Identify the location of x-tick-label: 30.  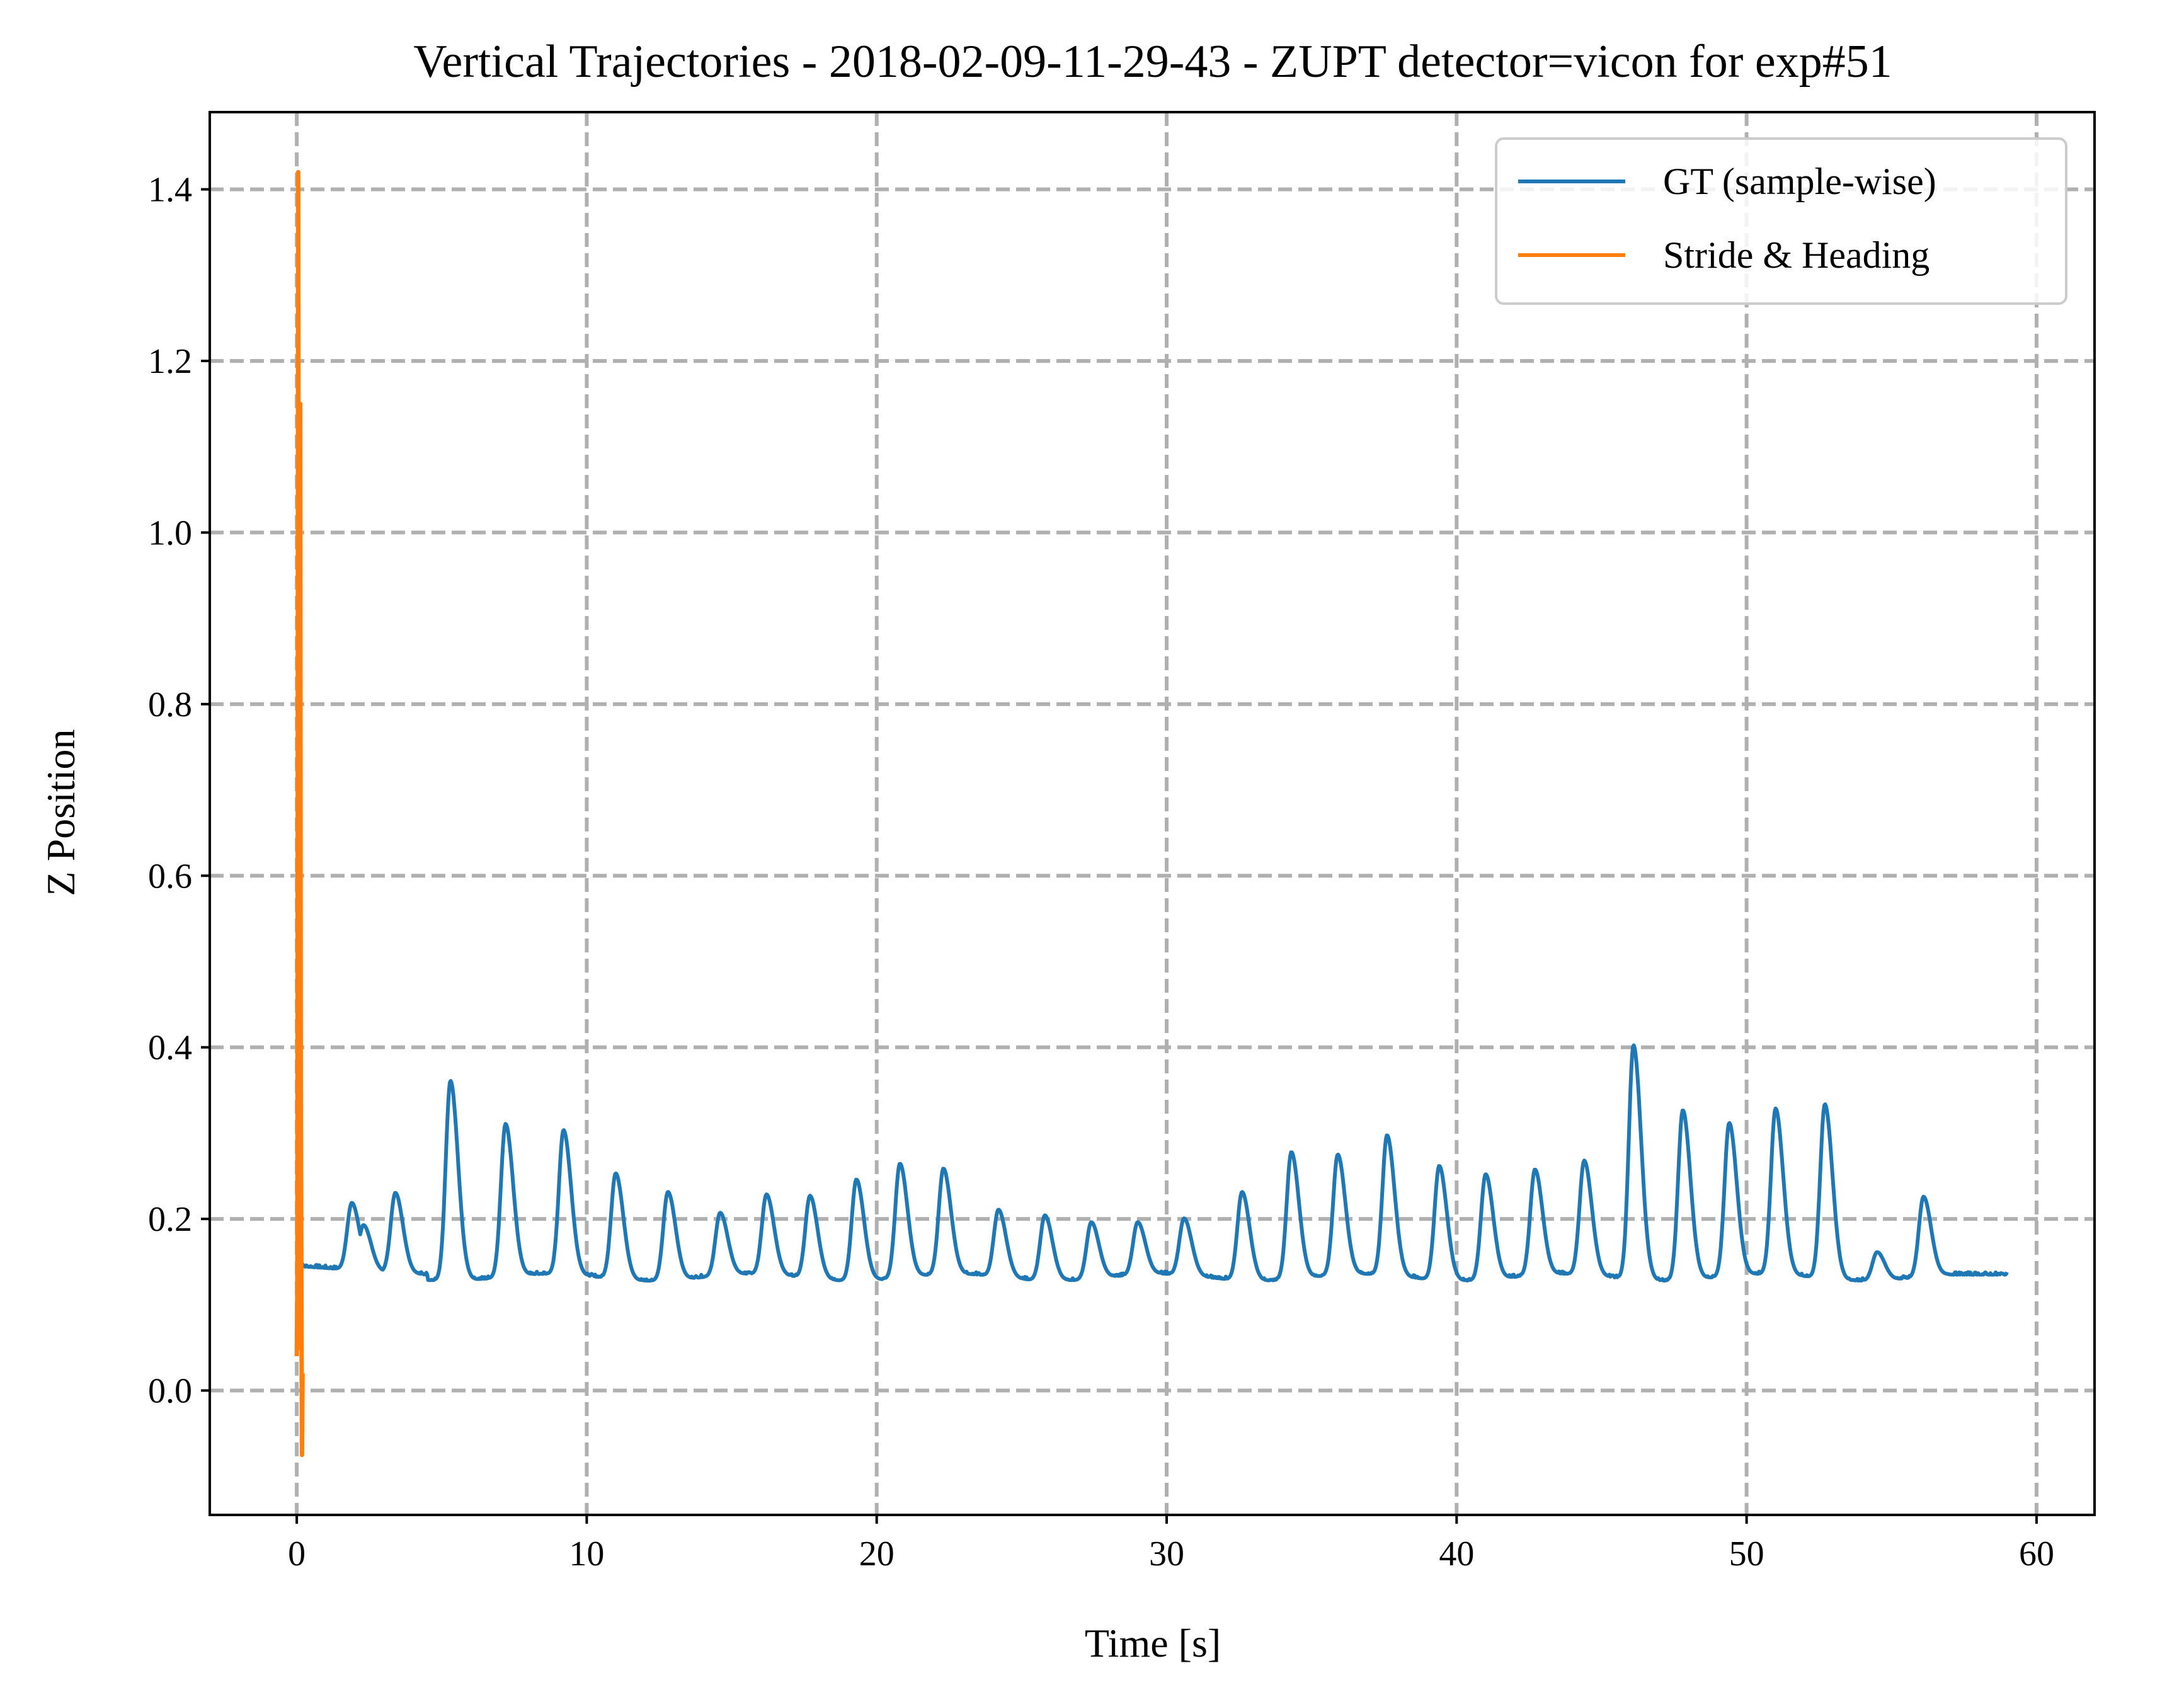
(1166, 1553).